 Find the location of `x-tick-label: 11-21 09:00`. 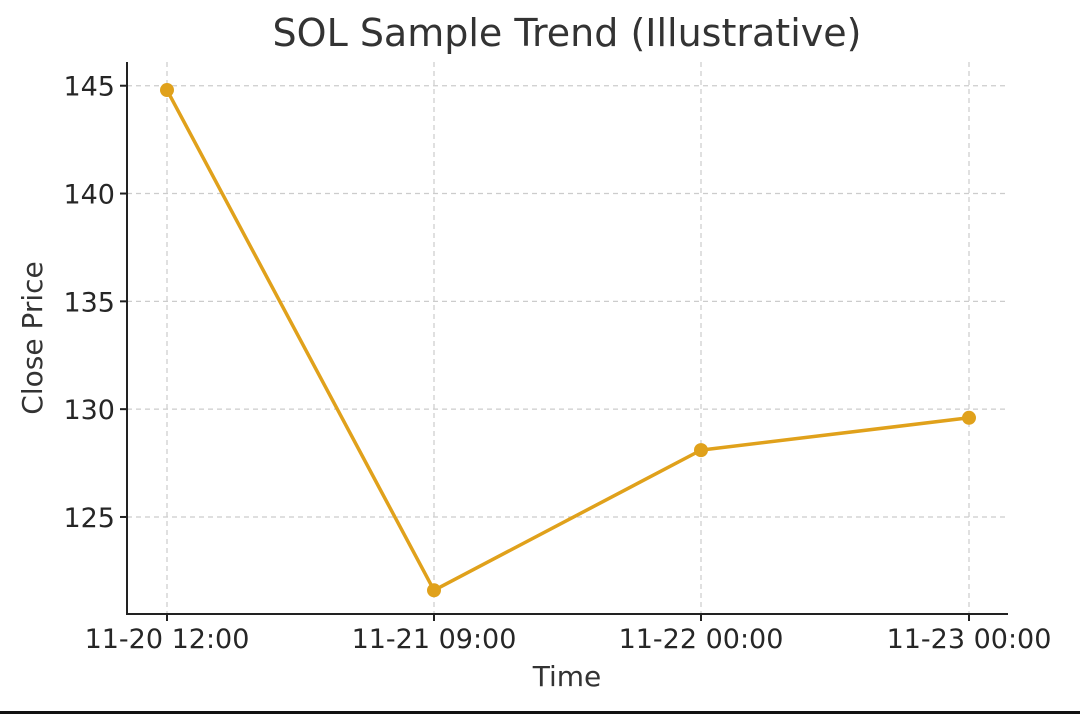

x-tick-label: 11-21 09:00 is located at coordinates (434, 639).